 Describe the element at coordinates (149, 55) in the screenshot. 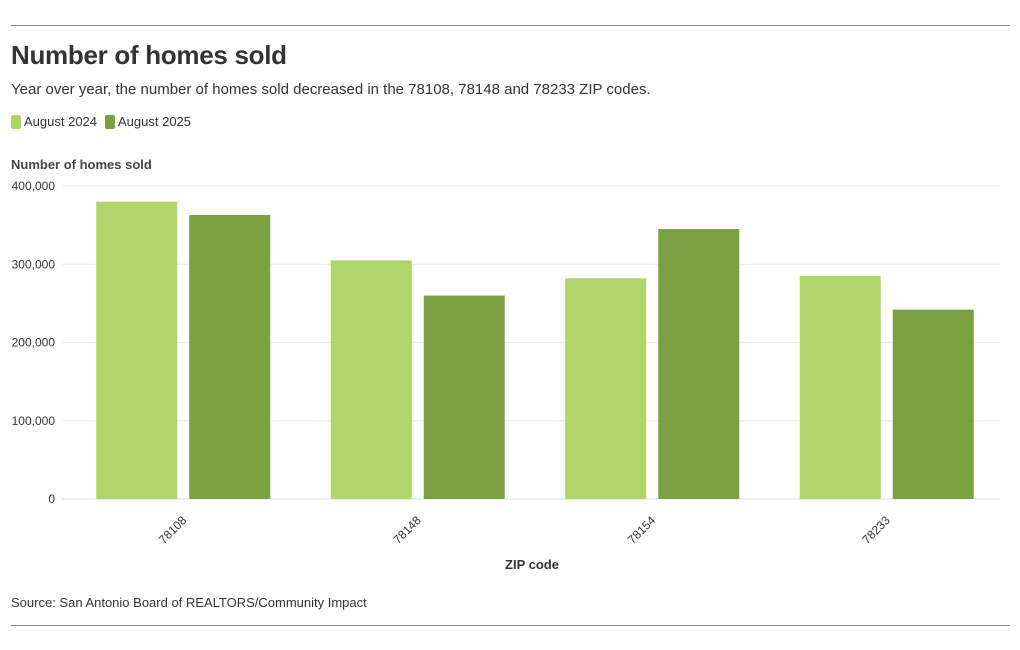

I see `chart-title: Number of homes sold` at that location.